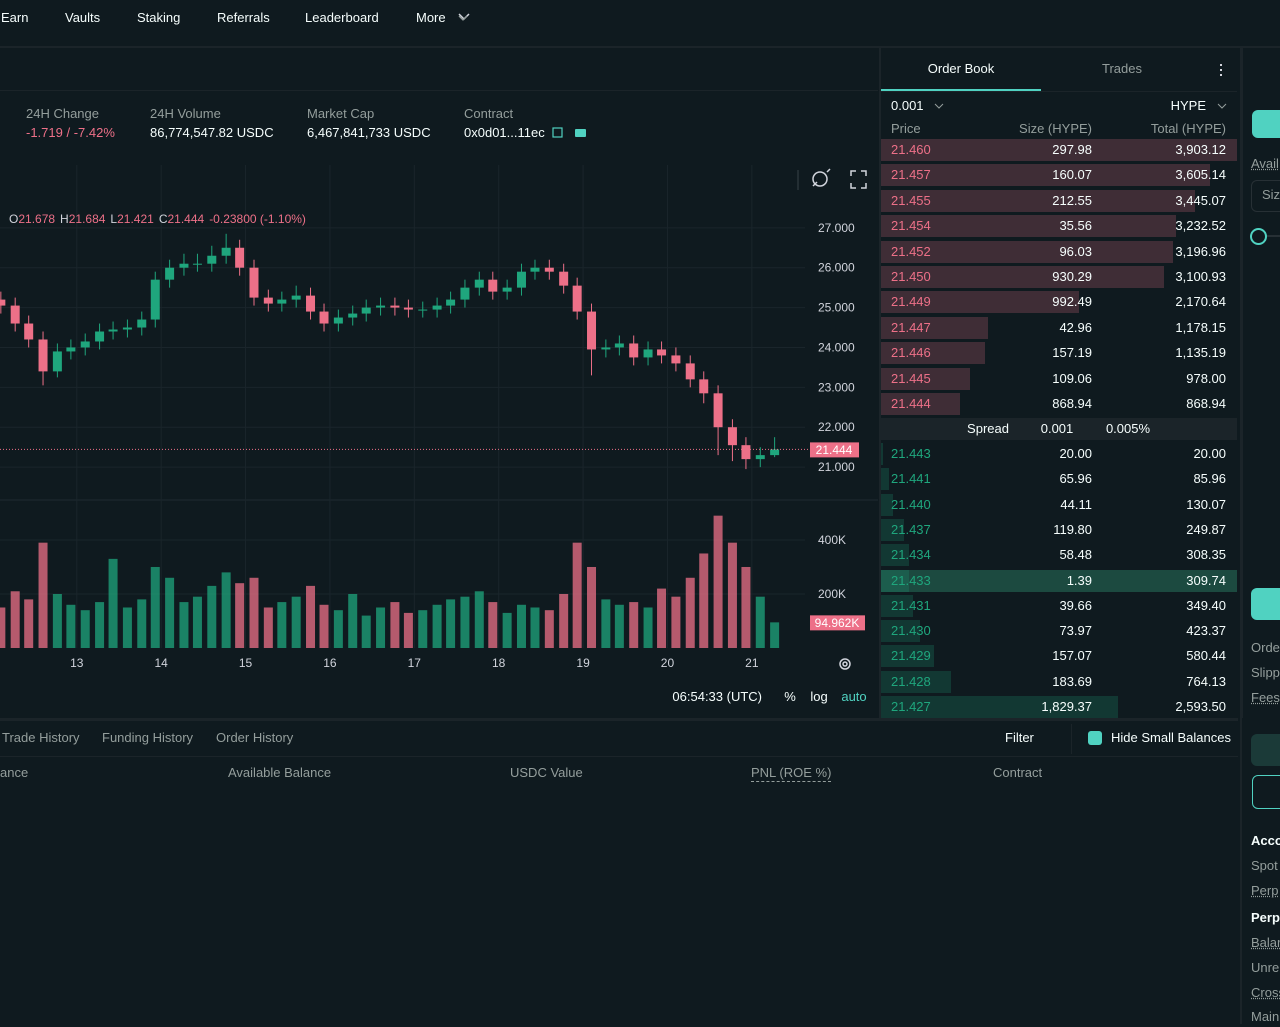  What do you see at coordinates (911, 175) in the screenshot?
I see `ob-price: 21.457` at bounding box center [911, 175].